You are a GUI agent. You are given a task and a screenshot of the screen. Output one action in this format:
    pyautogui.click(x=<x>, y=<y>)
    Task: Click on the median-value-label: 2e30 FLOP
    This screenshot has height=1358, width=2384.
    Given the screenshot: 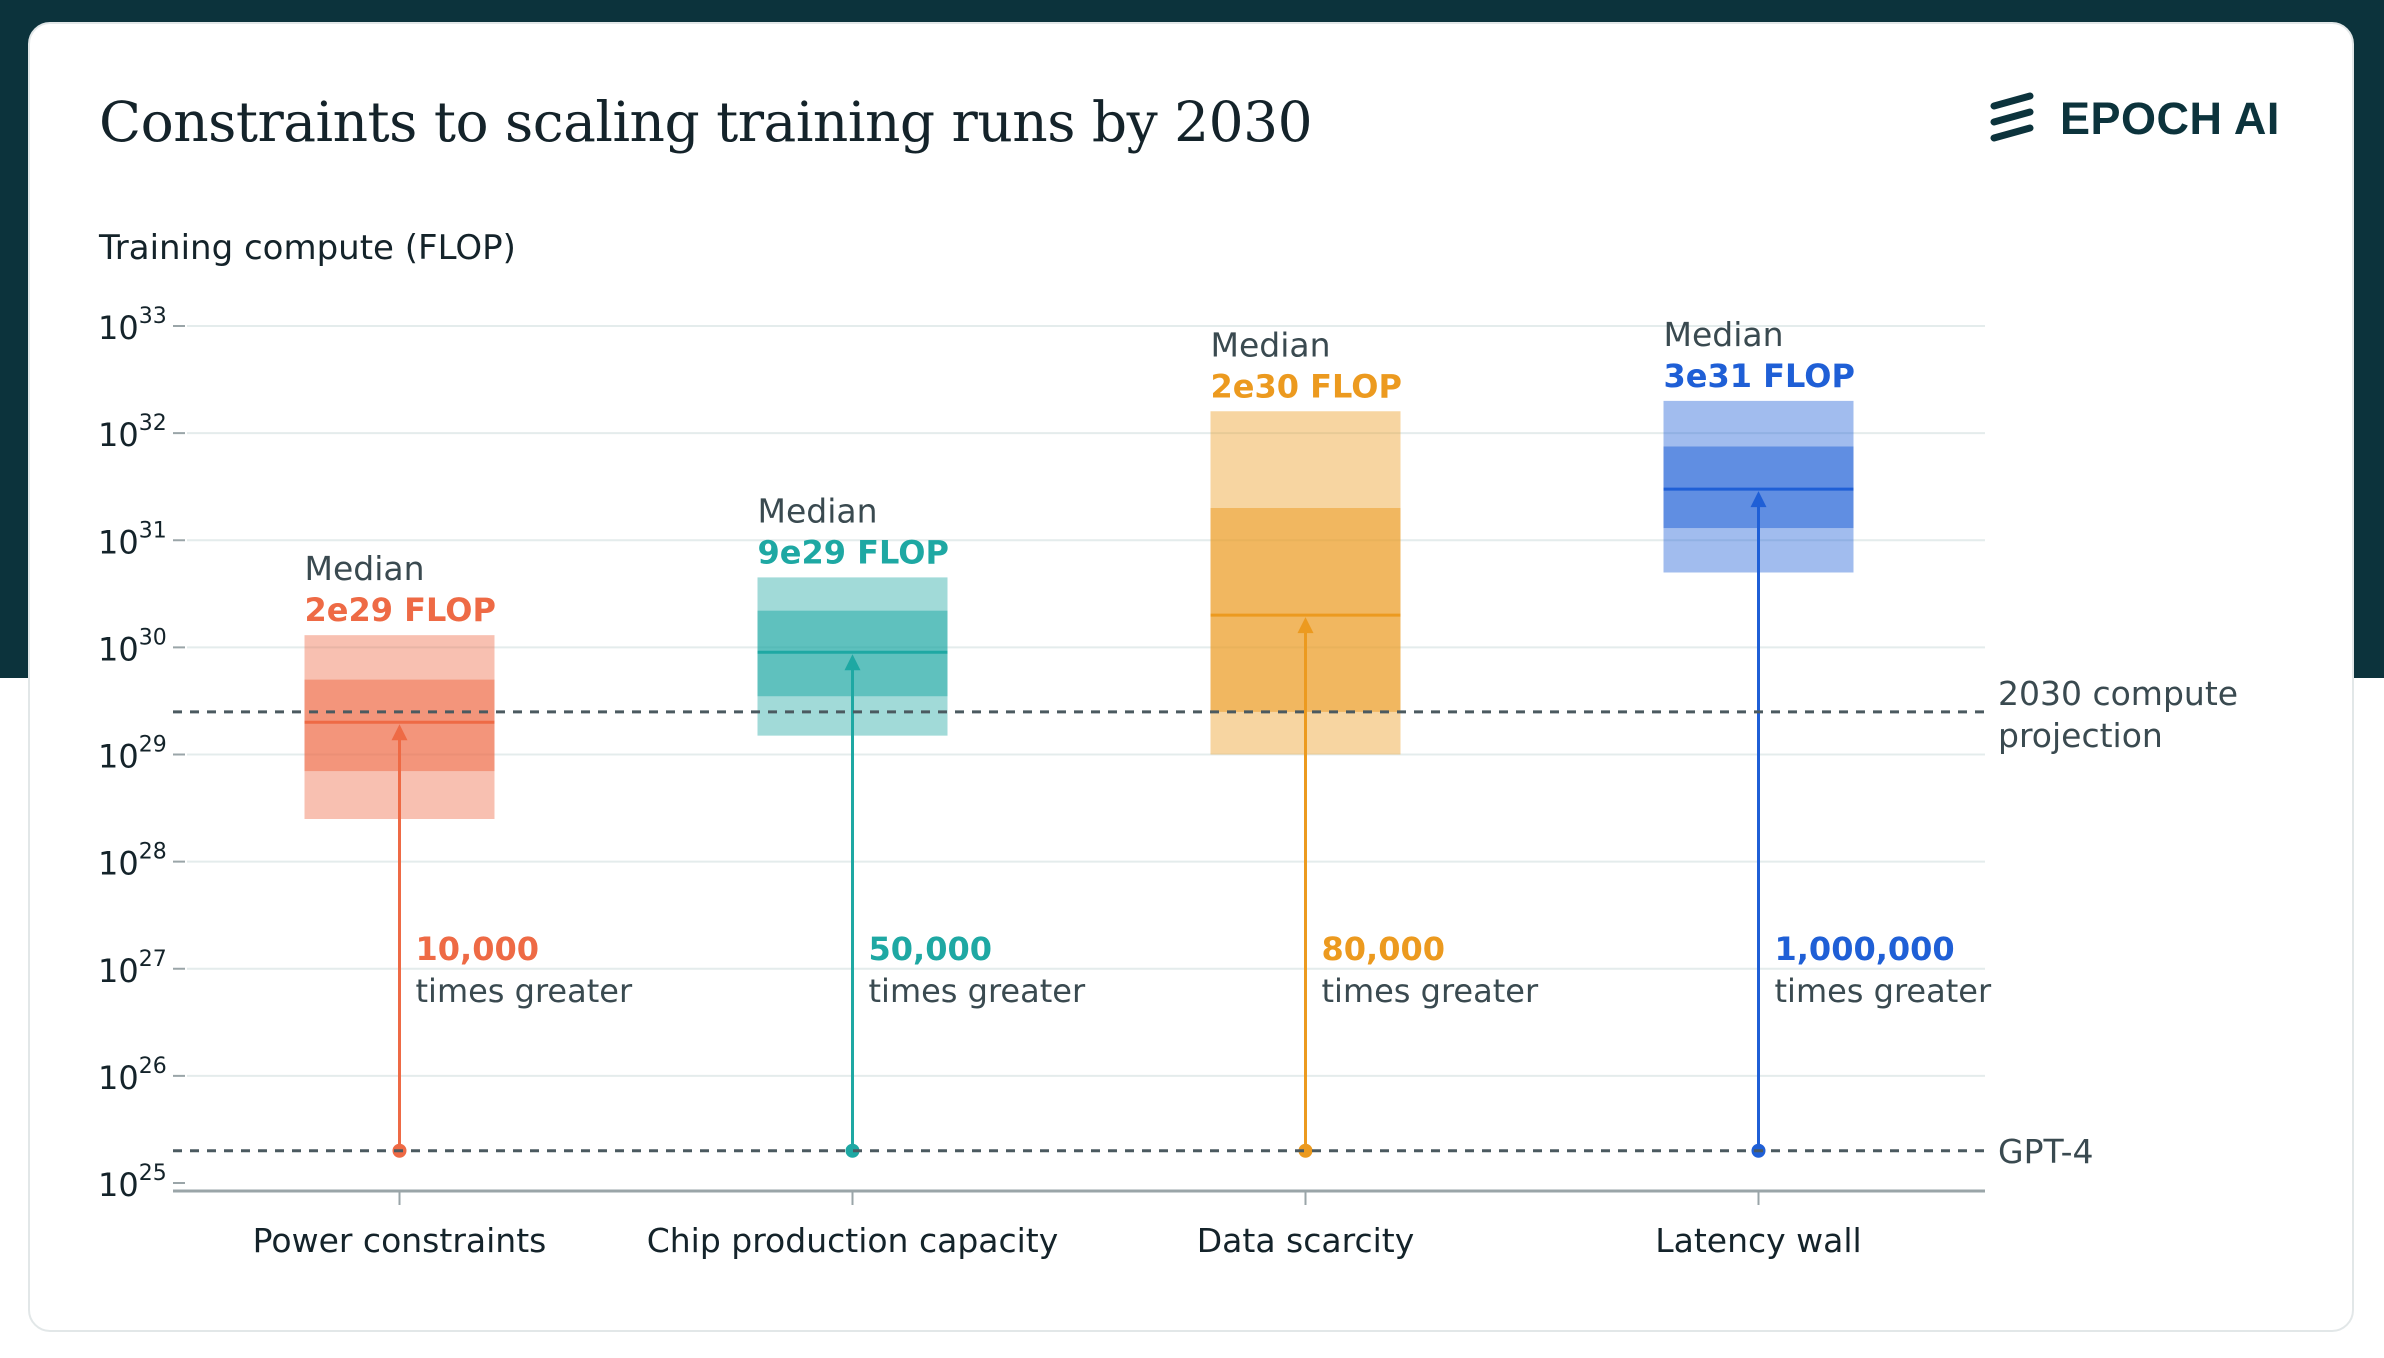 What is the action you would take?
    pyautogui.click(x=1306, y=386)
    